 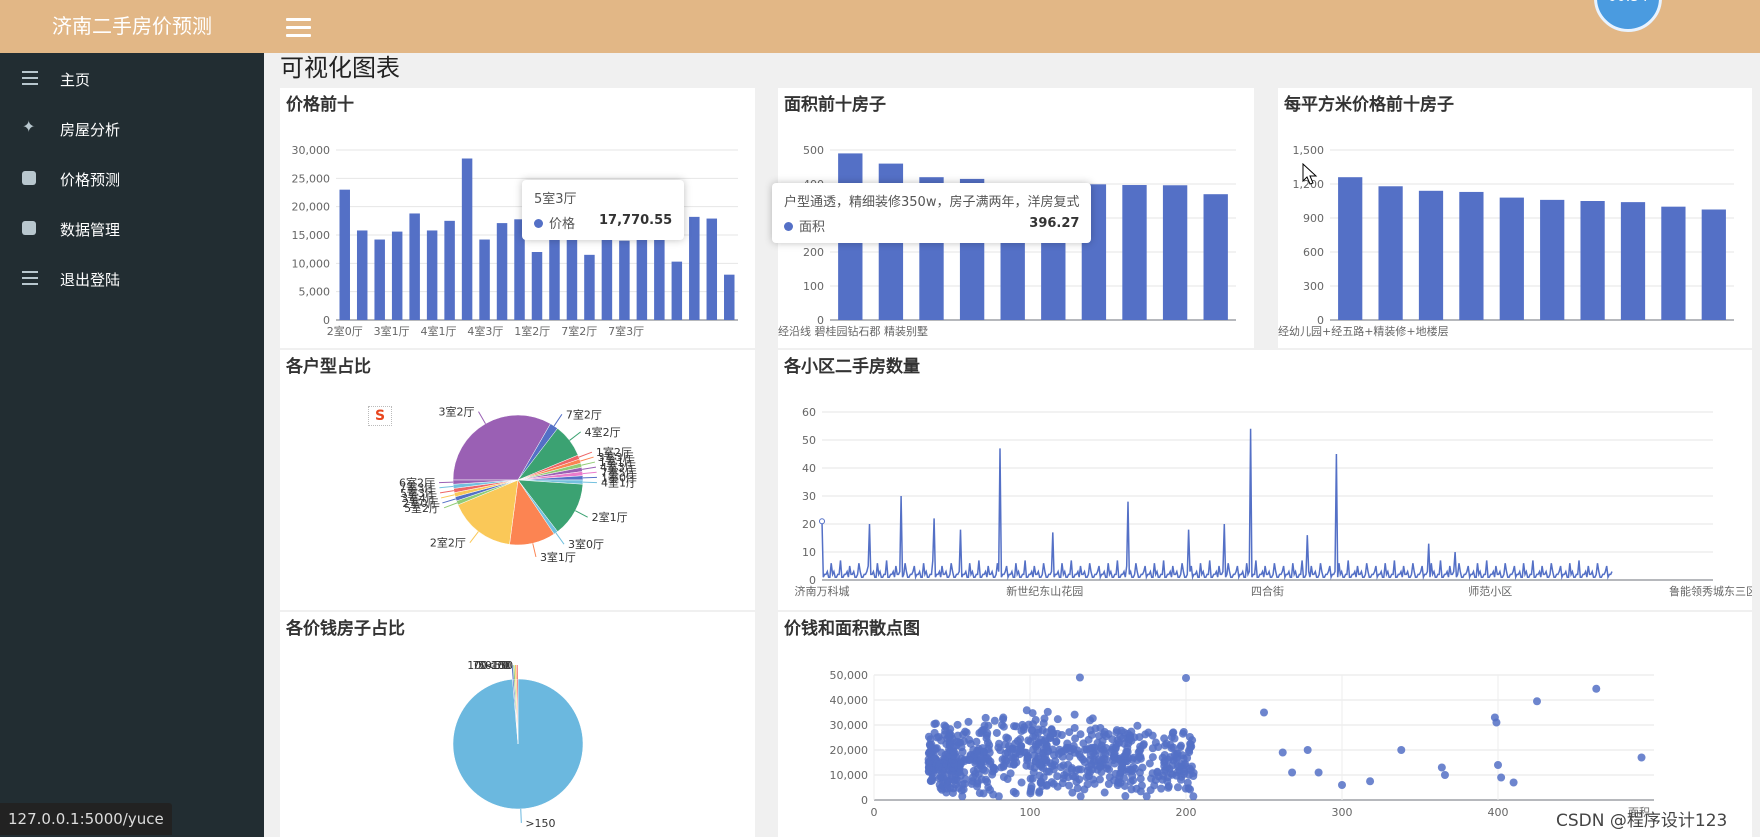 I want to click on y-tick-label: 300, so click(x=1313, y=286).